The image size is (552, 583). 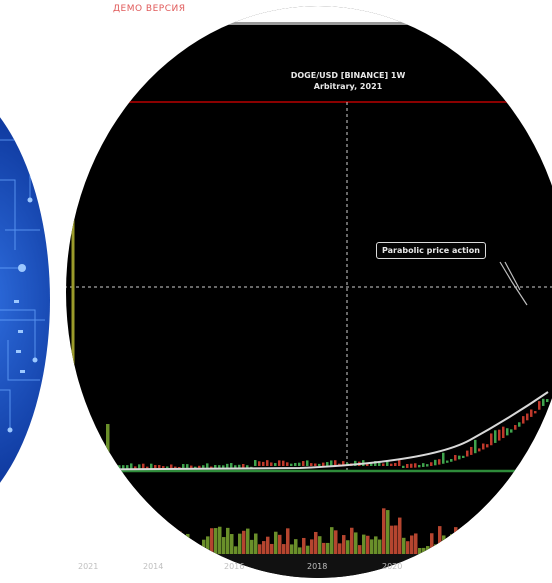 What do you see at coordinates (317, 566) in the screenshot?
I see `x-tick-label: 2018` at bounding box center [317, 566].